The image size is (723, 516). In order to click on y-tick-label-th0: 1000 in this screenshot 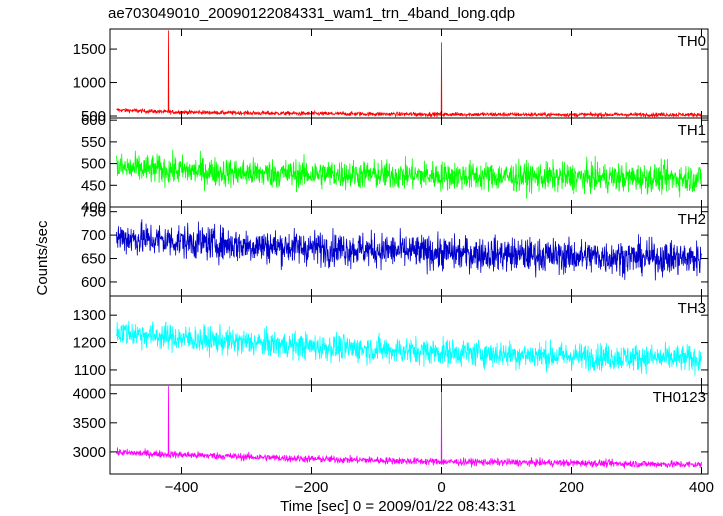, I will do `click(89, 83)`.